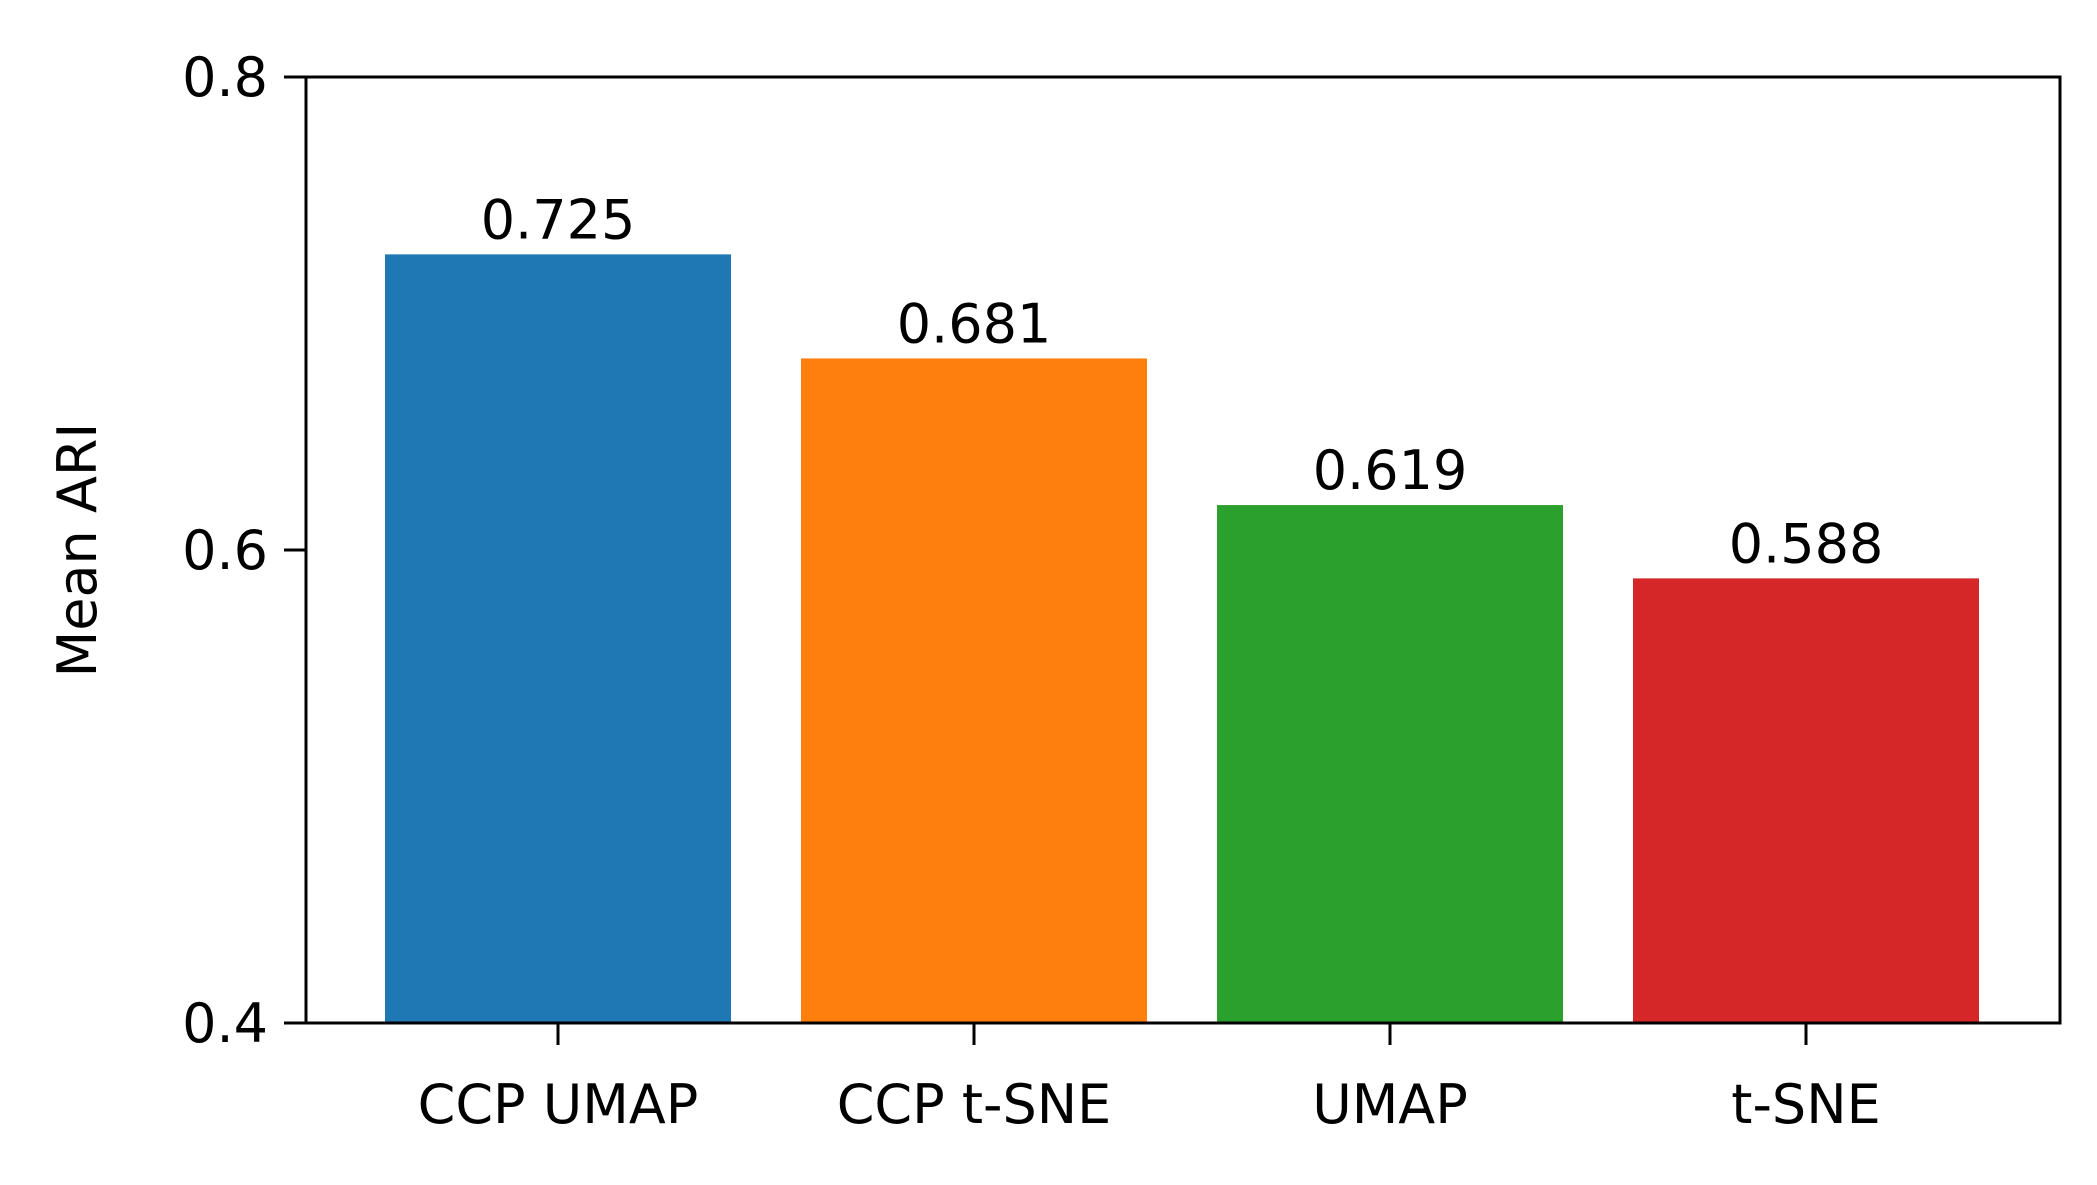  Describe the element at coordinates (1390, 470) in the screenshot. I see `bar-value-label: 0.619` at that location.